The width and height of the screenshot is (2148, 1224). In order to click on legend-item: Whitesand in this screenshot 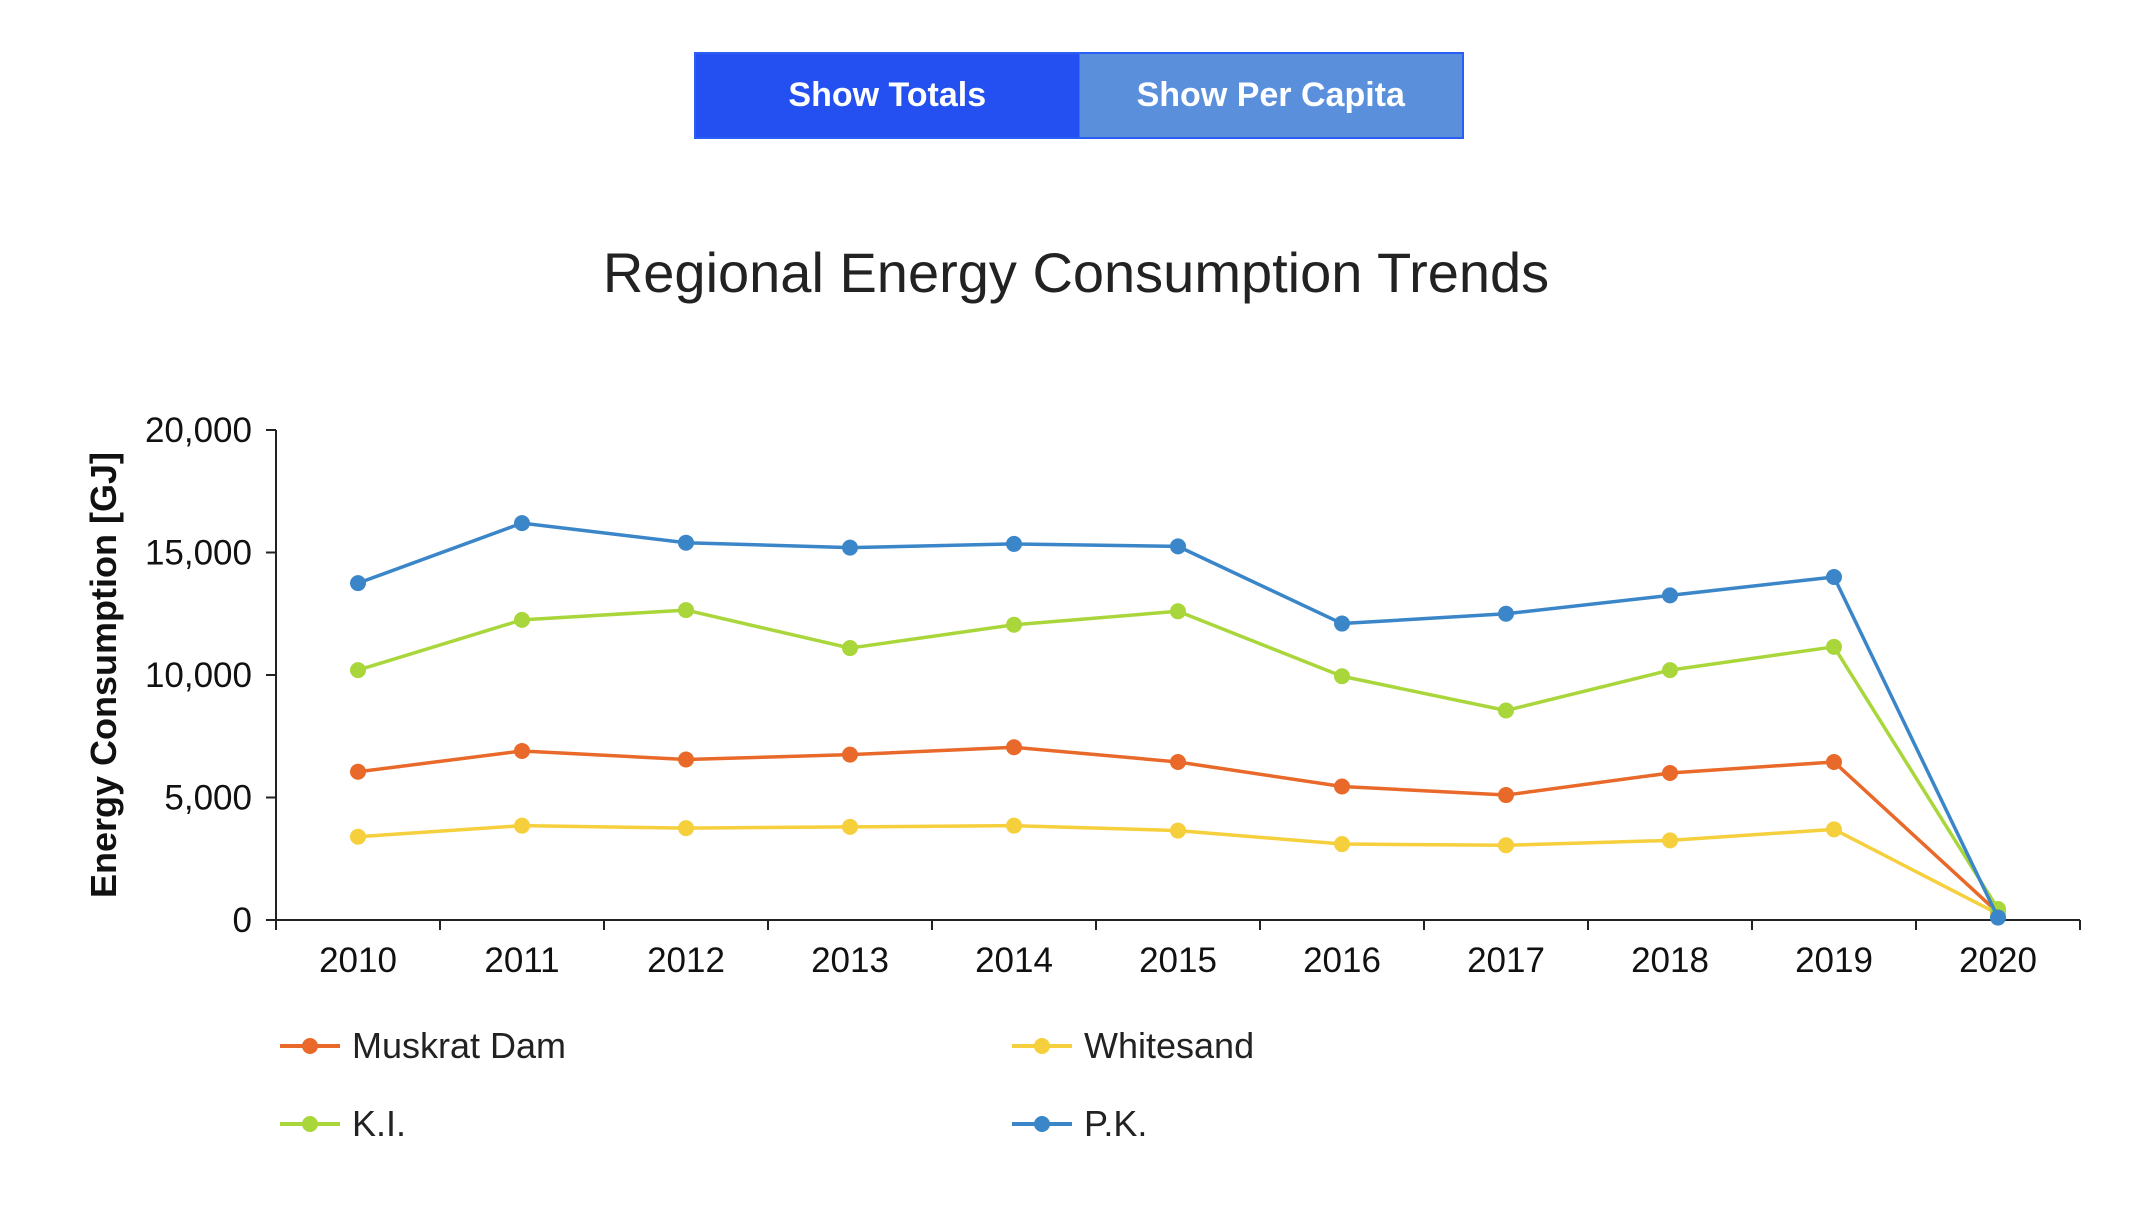, I will do `click(1133, 1045)`.